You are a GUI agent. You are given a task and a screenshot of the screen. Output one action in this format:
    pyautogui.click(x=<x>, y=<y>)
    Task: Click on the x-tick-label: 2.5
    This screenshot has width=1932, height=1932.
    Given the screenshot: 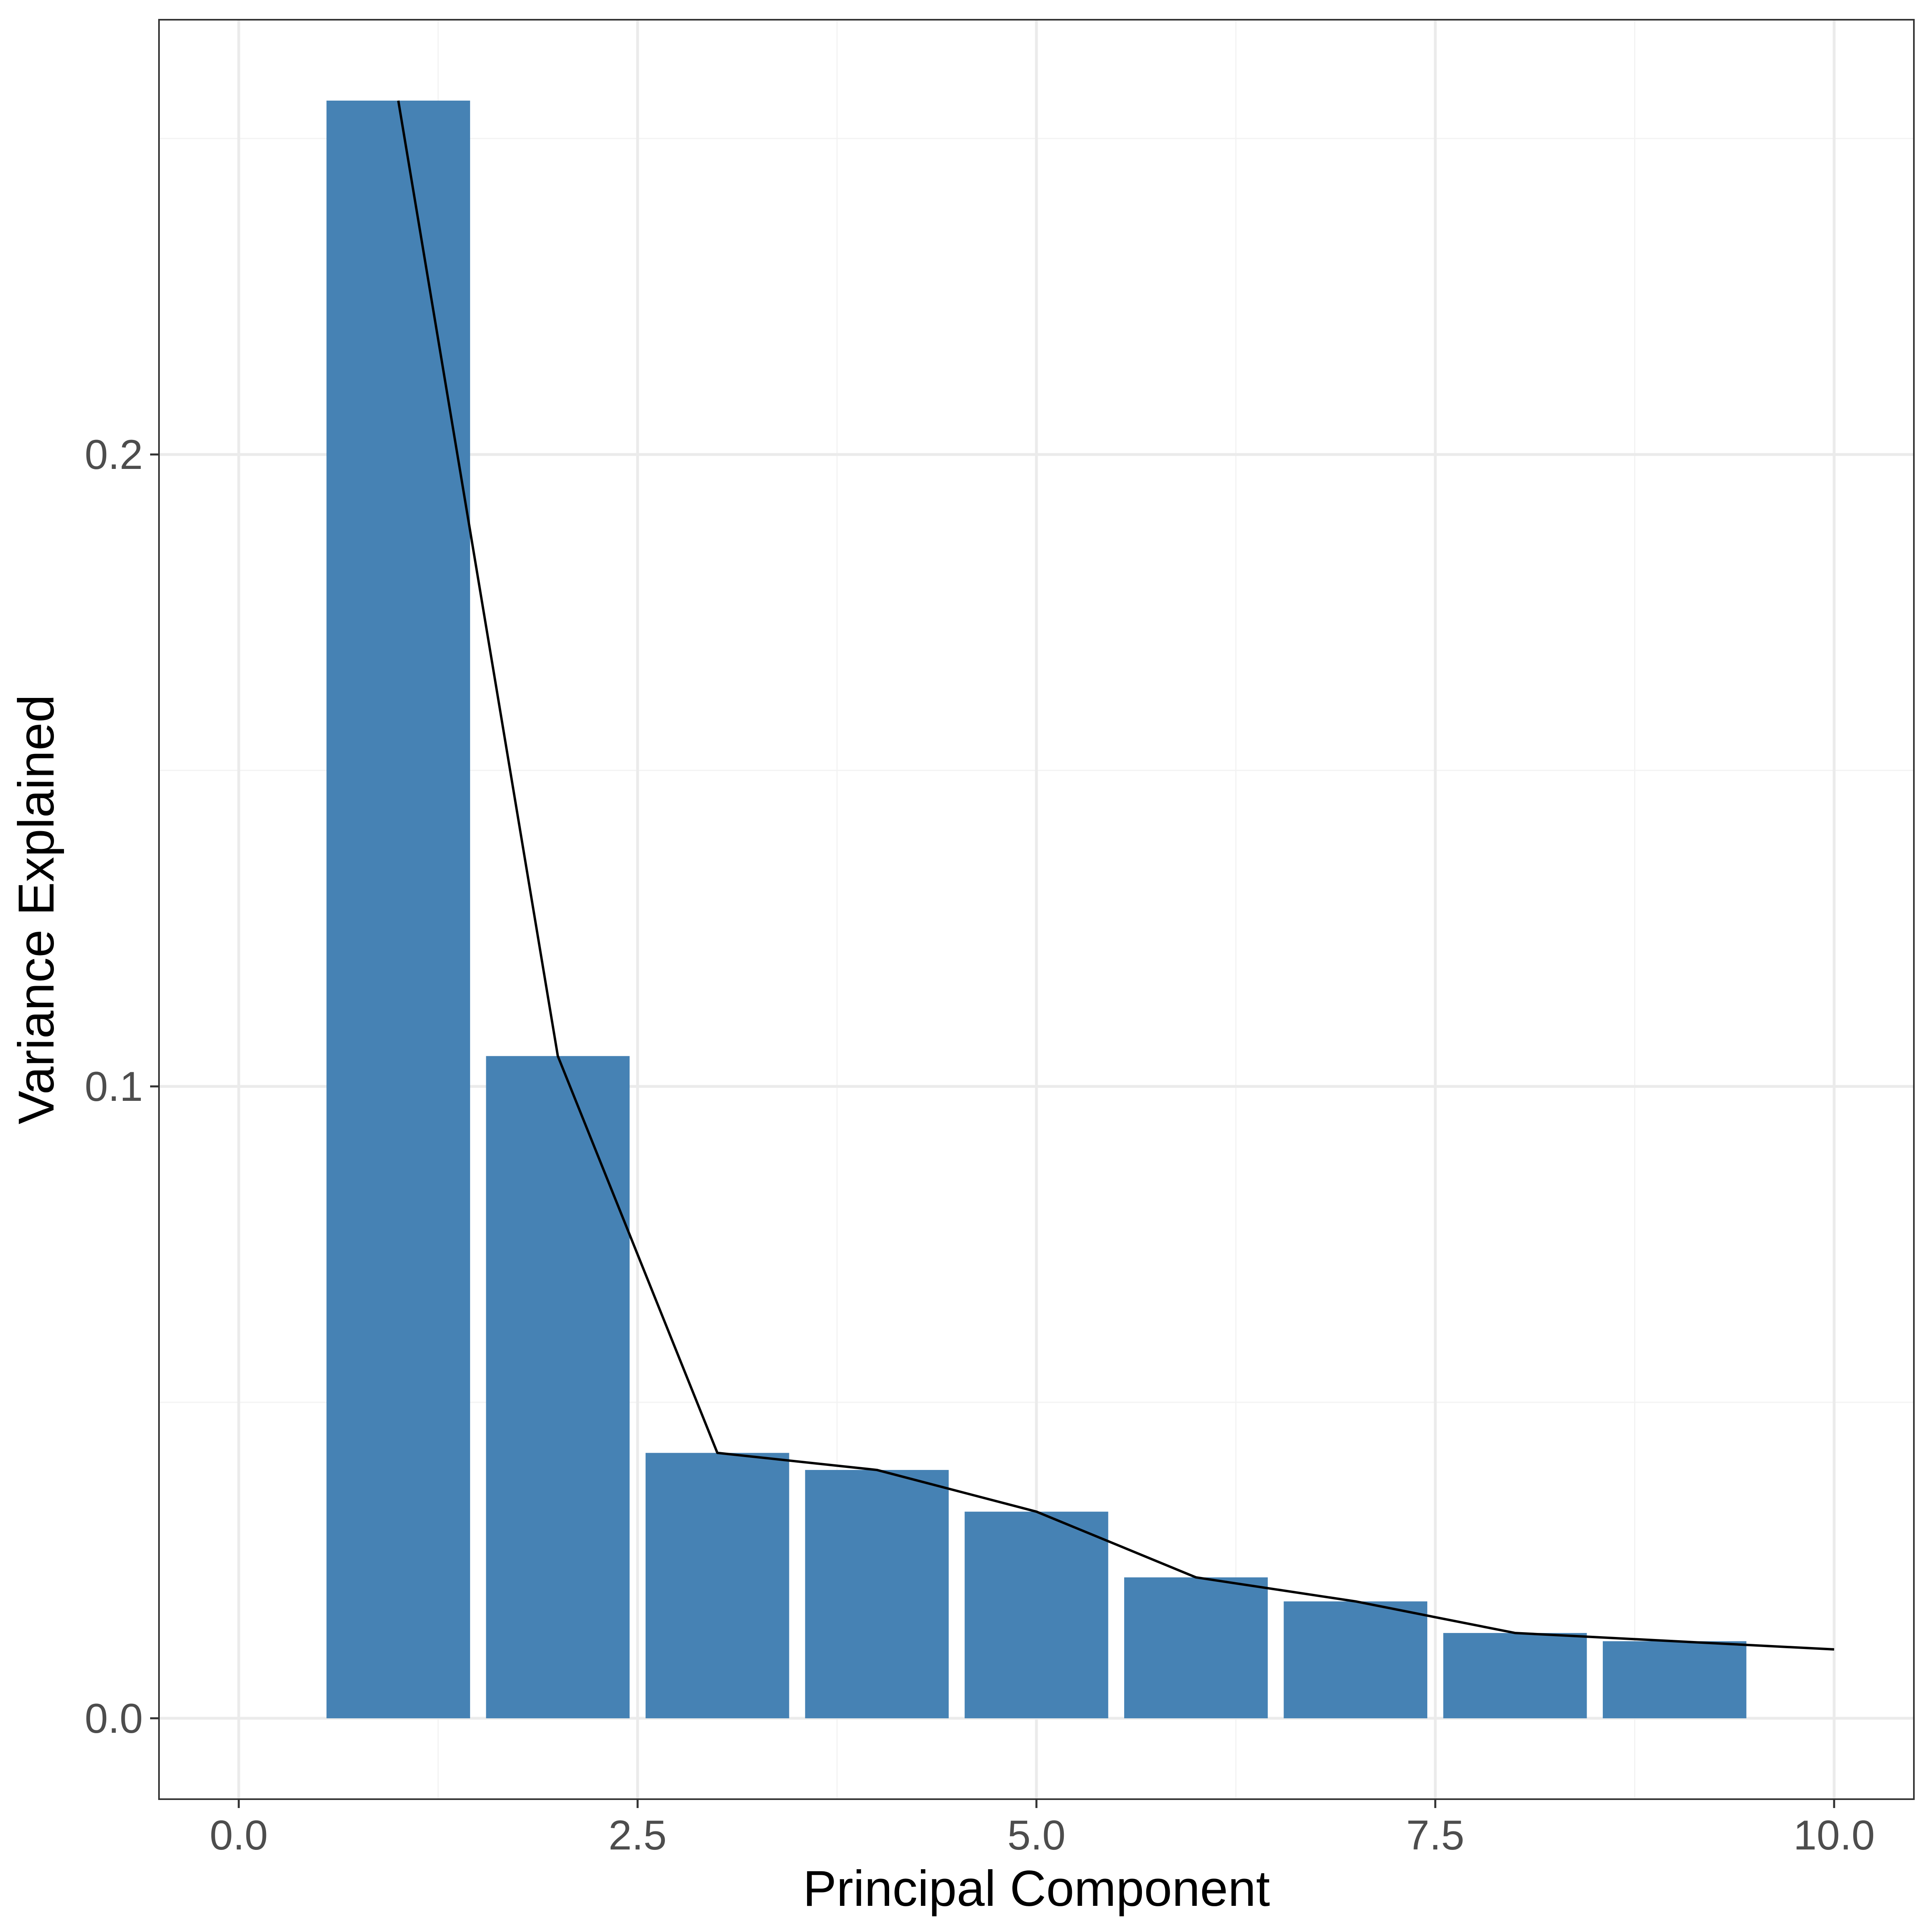 What is the action you would take?
    pyautogui.click(x=638, y=1835)
    